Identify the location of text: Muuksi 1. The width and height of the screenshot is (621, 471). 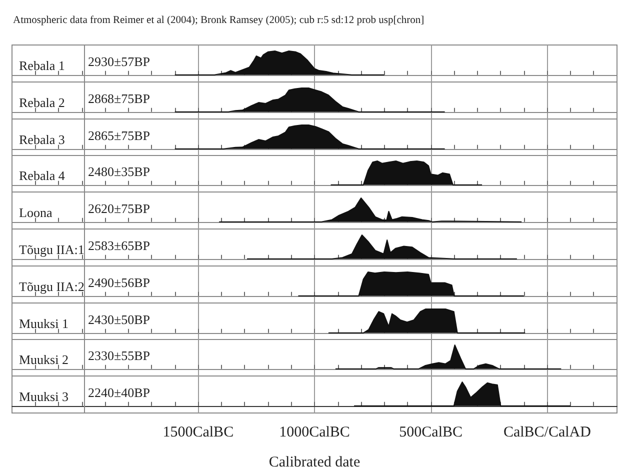
(43, 323).